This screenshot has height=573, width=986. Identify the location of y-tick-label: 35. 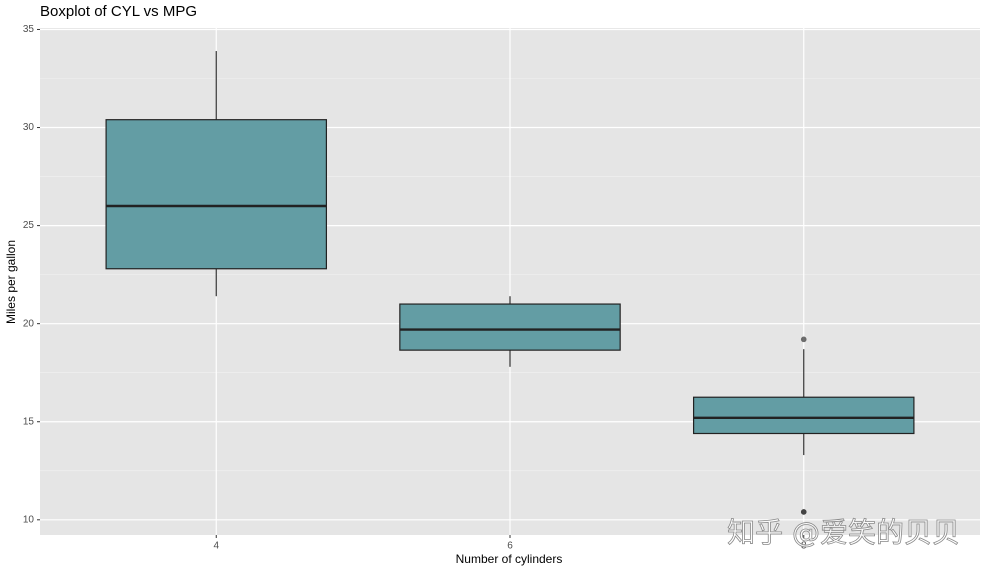
(29, 29).